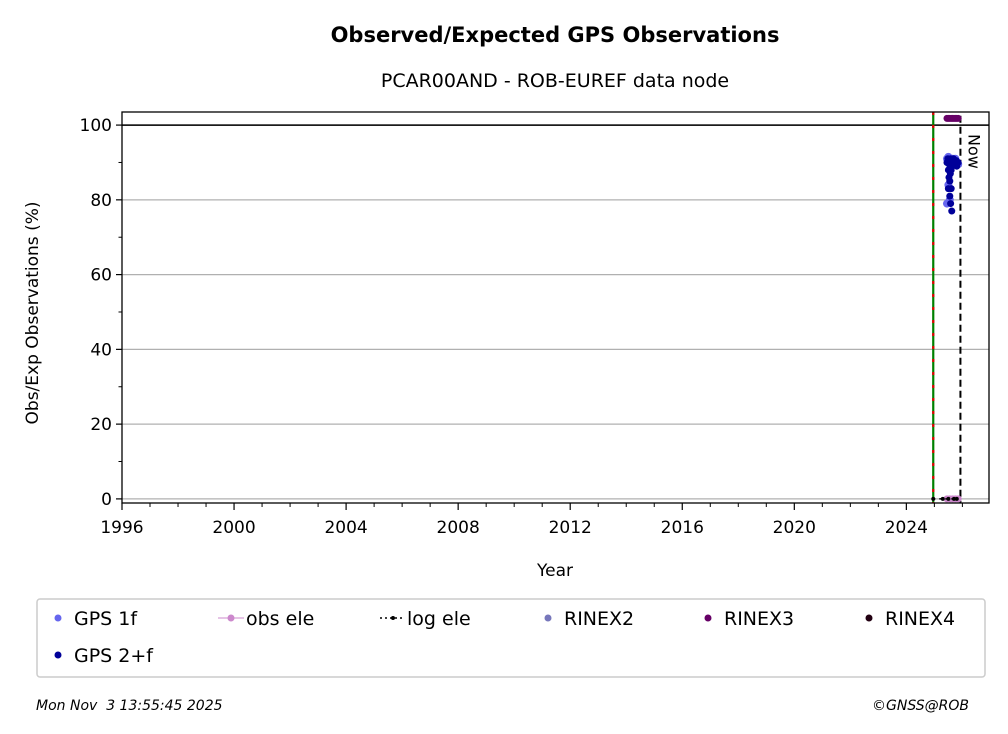 This screenshot has width=1008, height=734. Describe the element at coordinates (554, 571) in the screenshot. I see `x-axis-label: Year` at that location.